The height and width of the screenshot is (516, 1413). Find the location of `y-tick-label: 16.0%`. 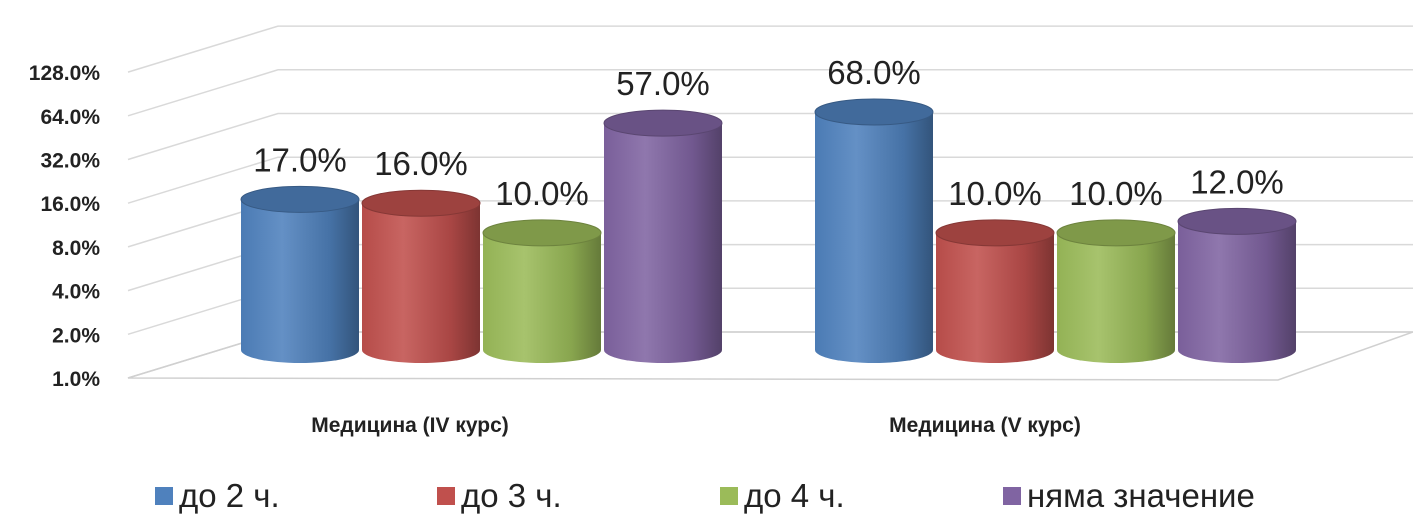

y-tick-label: 16.0% is located at coordinates (70, 204).